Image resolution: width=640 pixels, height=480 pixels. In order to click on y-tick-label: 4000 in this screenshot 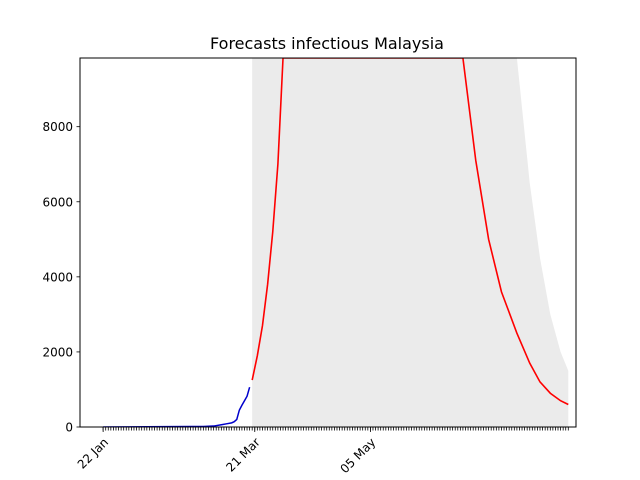, I will do `click(57, 277)`.